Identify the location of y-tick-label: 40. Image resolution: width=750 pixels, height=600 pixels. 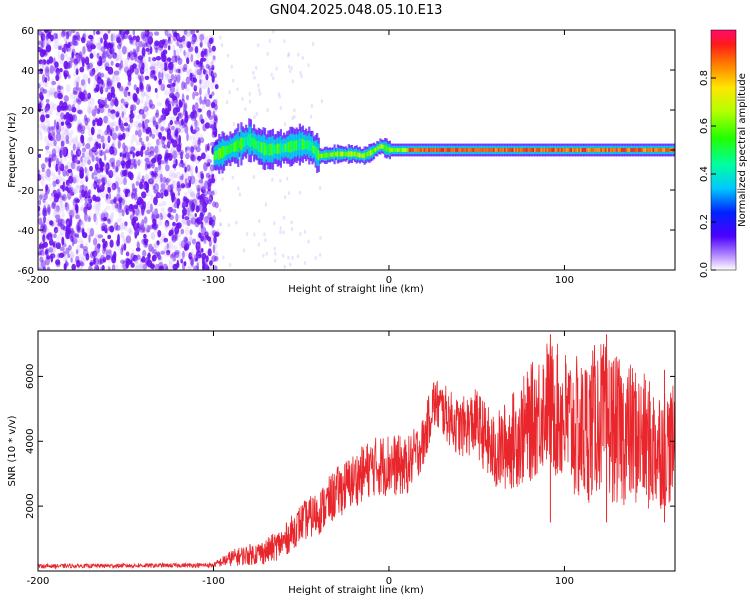
(27, 71).